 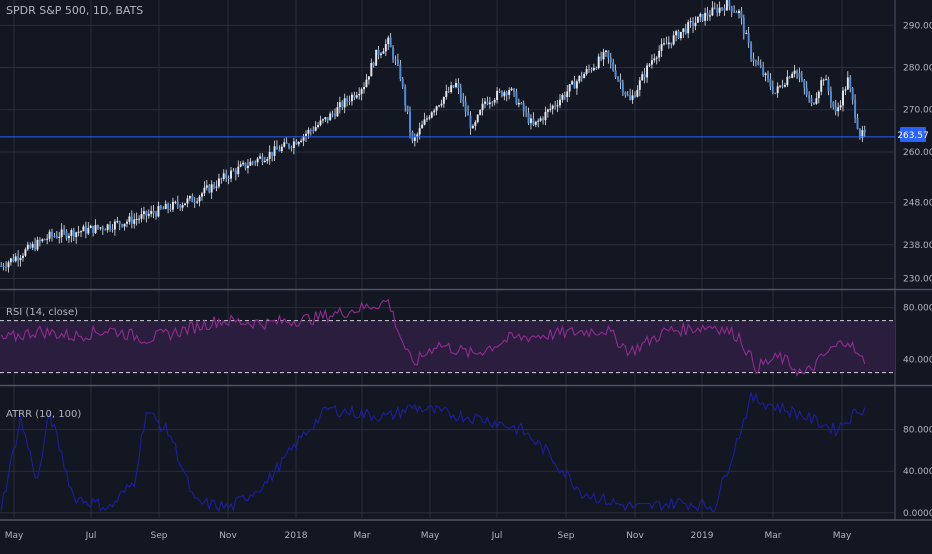 What do you see at coordinates (917, 246) in the screenshot?
I see `price-y-tick-label: 238.00` at bounding box center [917, 246].